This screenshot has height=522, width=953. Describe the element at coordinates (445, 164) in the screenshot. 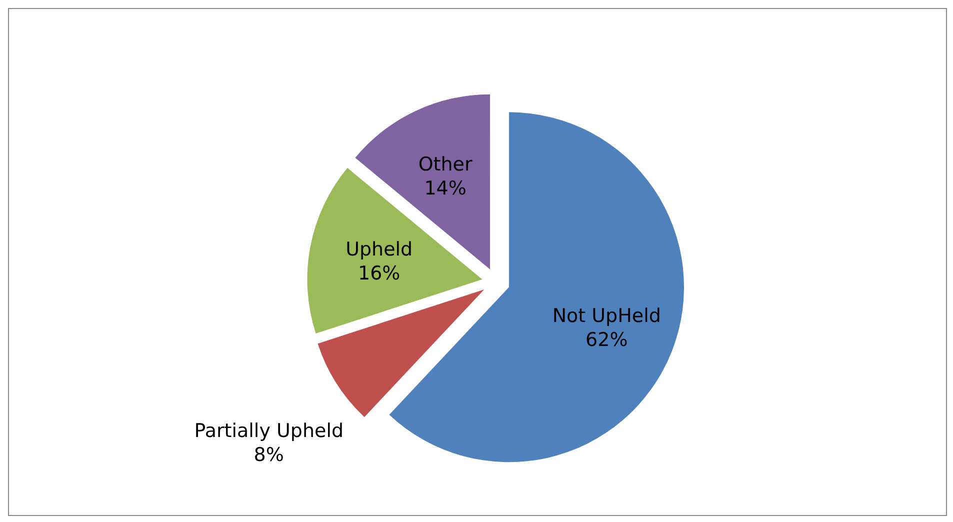

I see `slice-label: Other` at that location.